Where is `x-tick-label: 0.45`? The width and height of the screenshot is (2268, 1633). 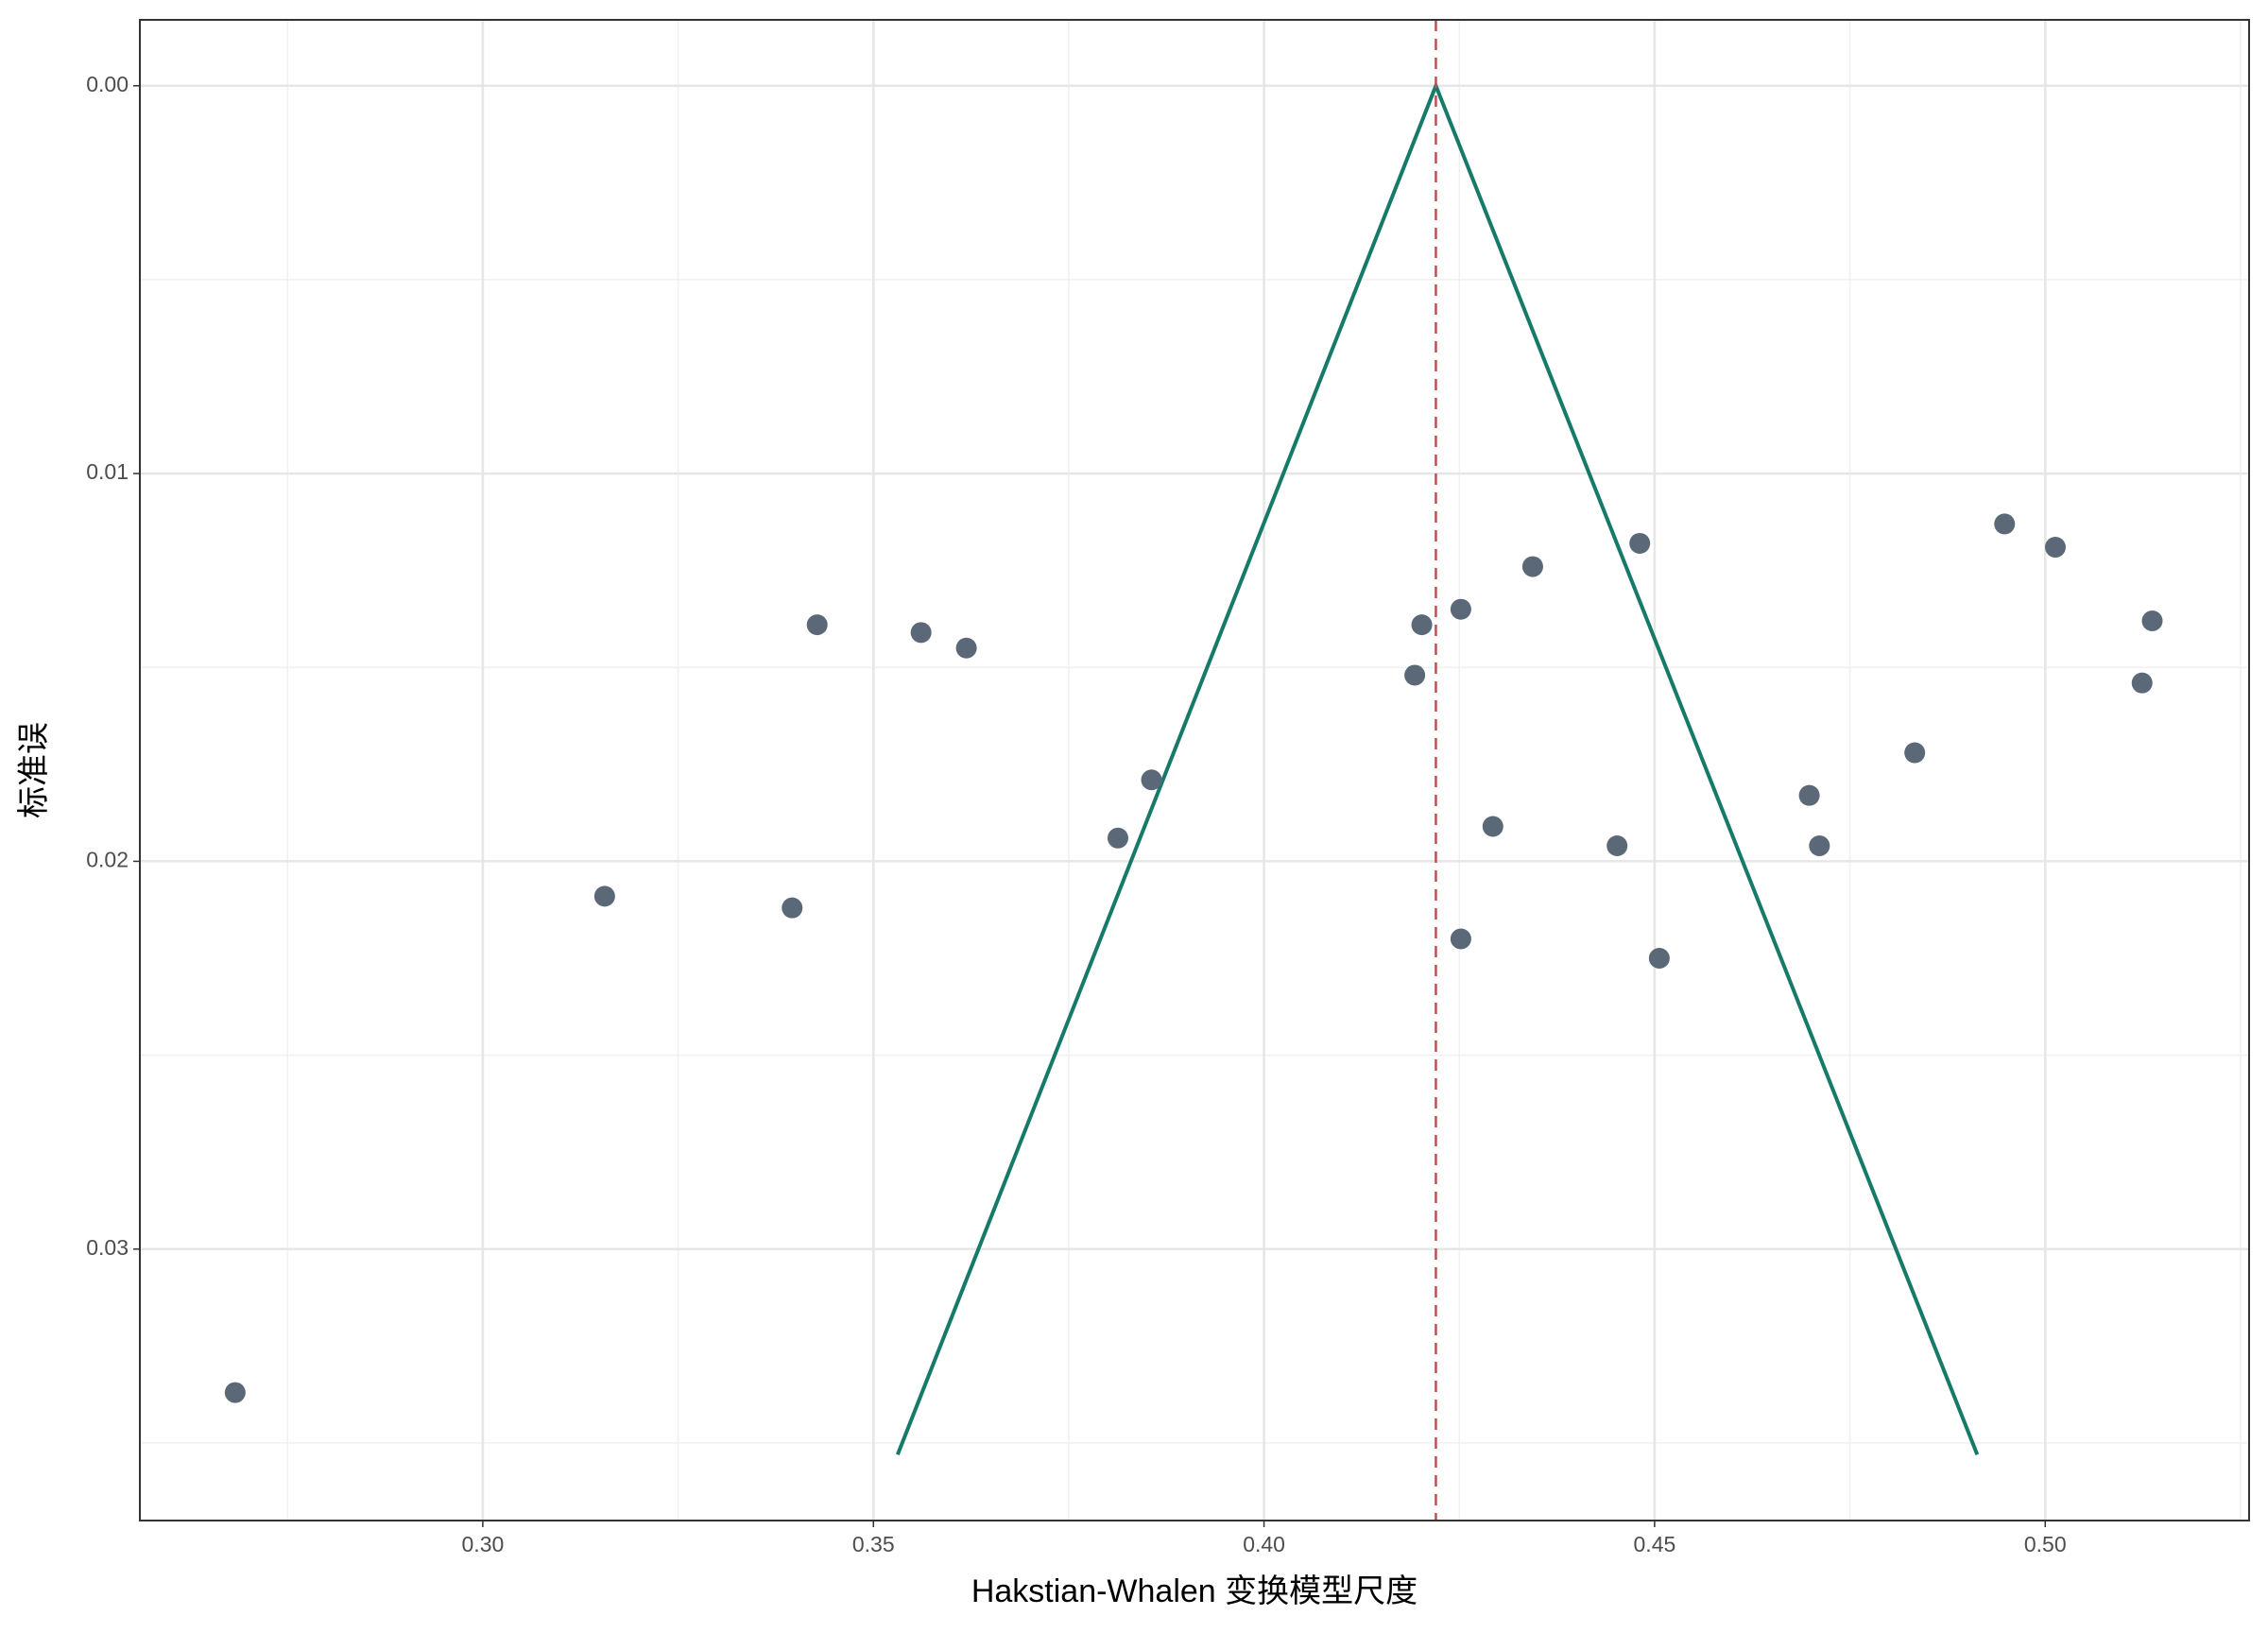 x-tick-label: 0.45 is located at coordinates (1655, 1544).